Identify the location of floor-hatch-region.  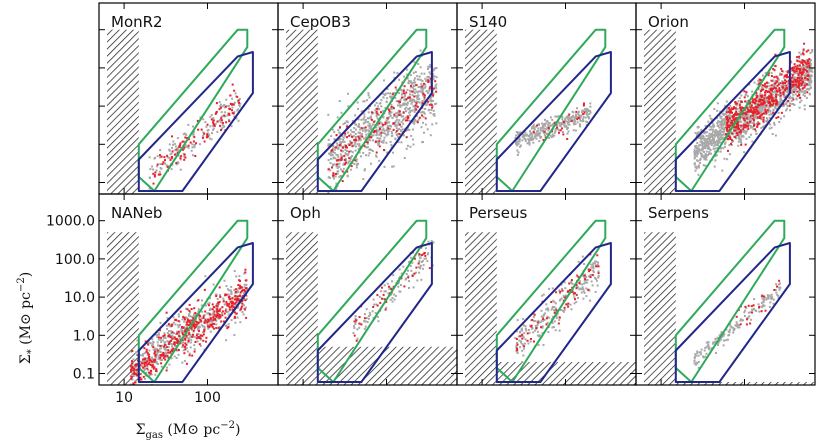
(566, 373).